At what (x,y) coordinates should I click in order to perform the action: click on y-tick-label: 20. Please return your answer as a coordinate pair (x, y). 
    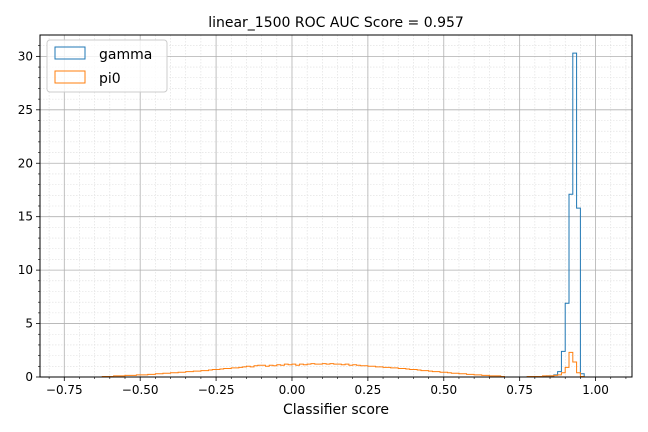
    Looking at the image, I should click on (25, 163).